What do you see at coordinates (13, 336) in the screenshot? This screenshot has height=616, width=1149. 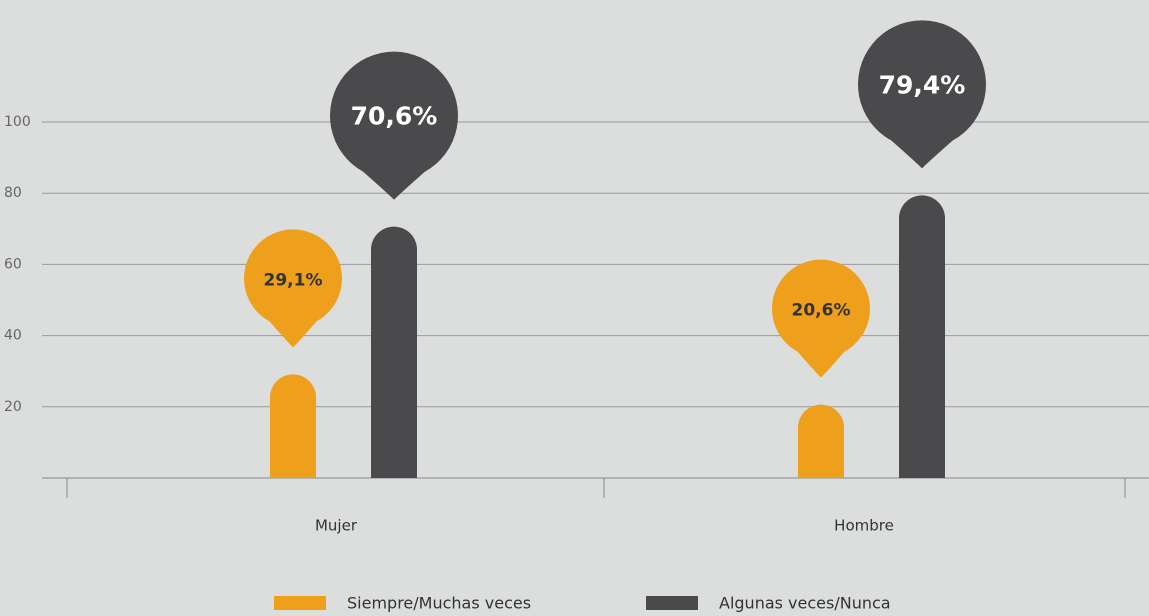 I see `y-tick-label: 40` at bounding box center [13, 336].